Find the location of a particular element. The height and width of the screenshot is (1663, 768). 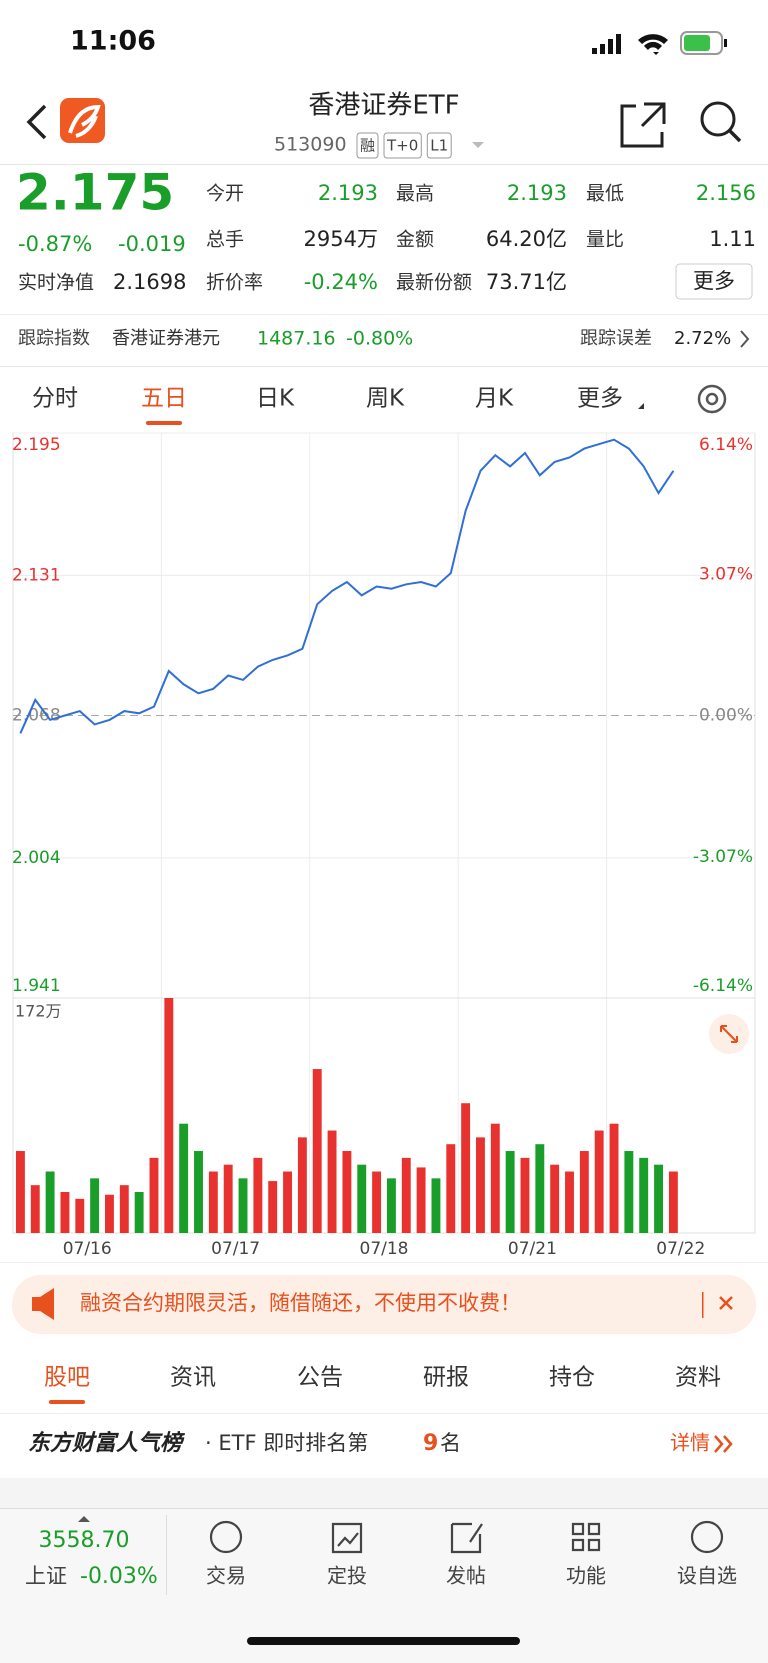

banner is located at coordinates (384, 1304).